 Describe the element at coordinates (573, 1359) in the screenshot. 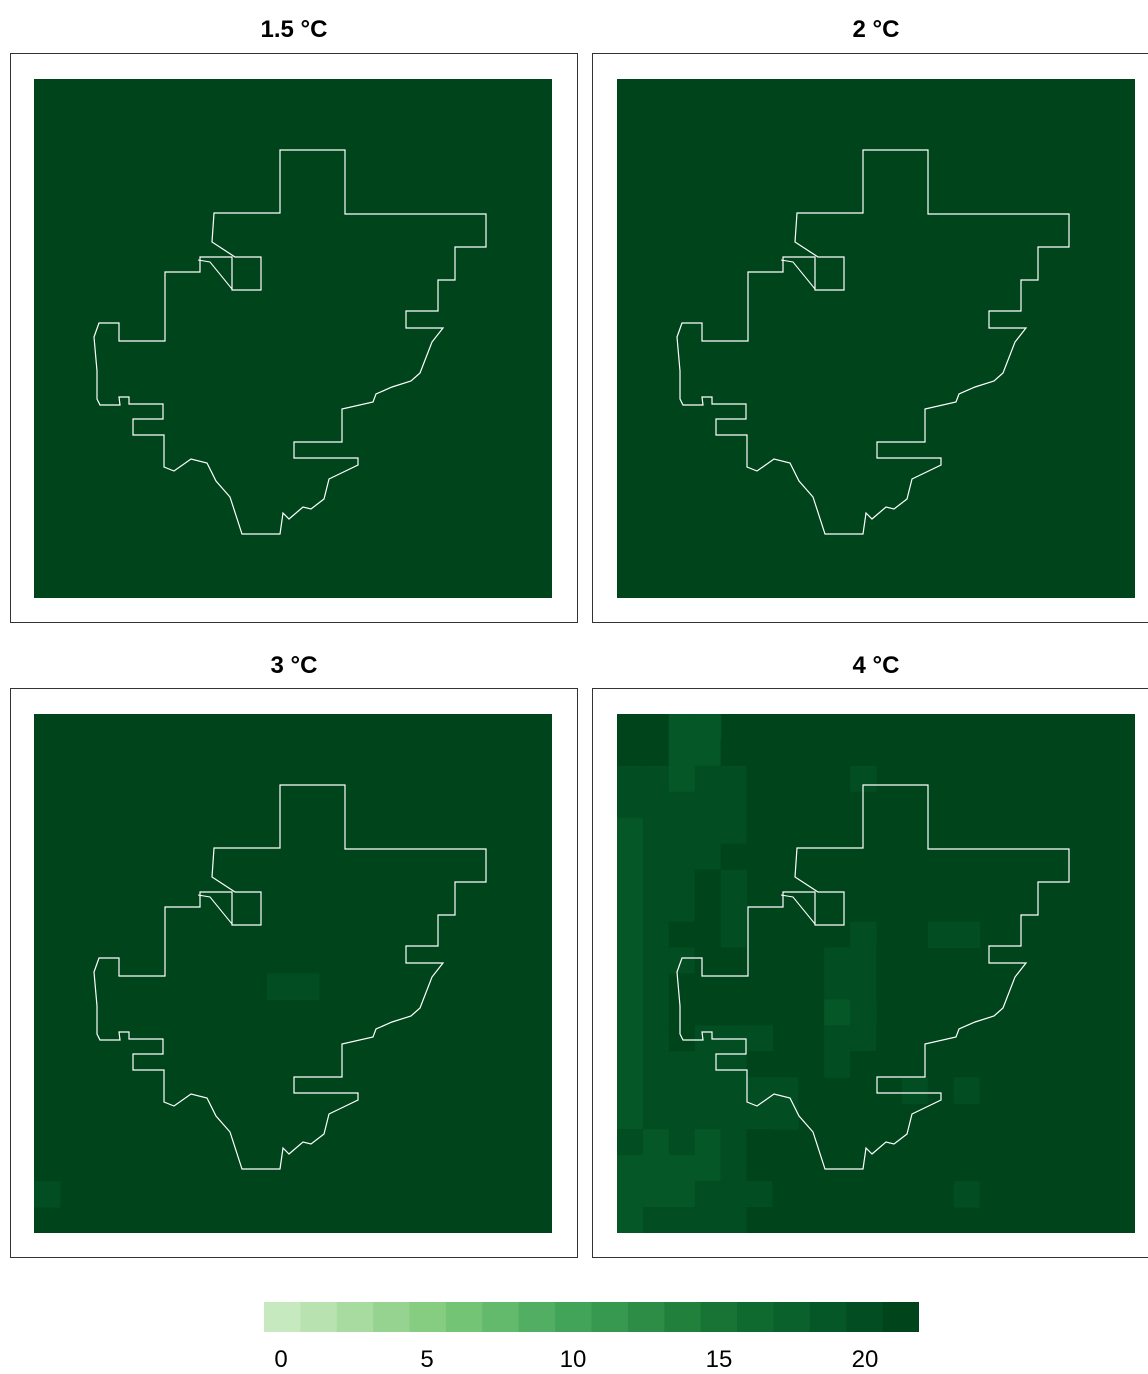

I see `colorbar-tick-10: 10` at that location.